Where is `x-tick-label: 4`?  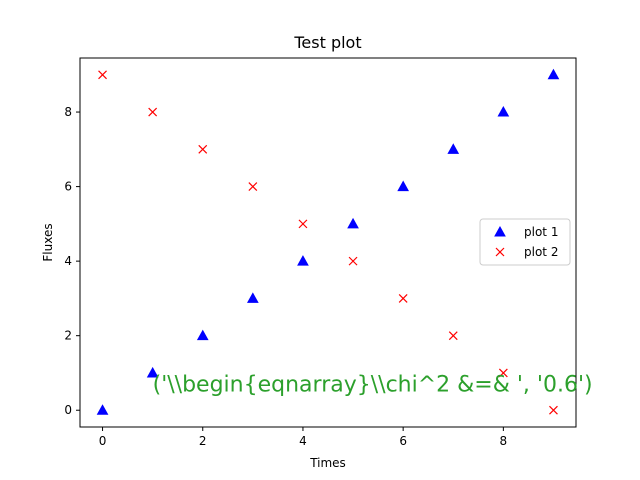 x-tick-label: 4 is located at coordinates (303, 441).